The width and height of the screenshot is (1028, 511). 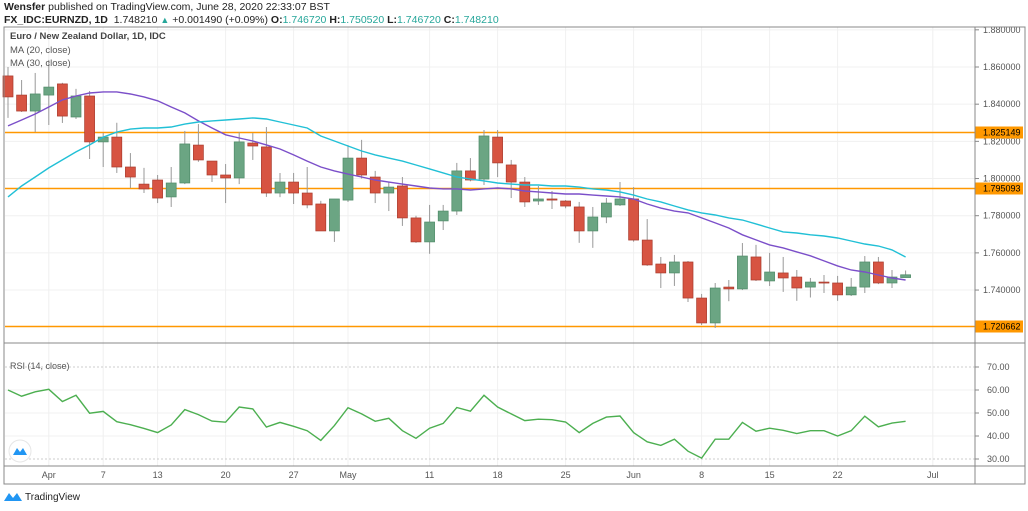 I want to click on time-axis-label: Jul, so click(x=933, y=475).